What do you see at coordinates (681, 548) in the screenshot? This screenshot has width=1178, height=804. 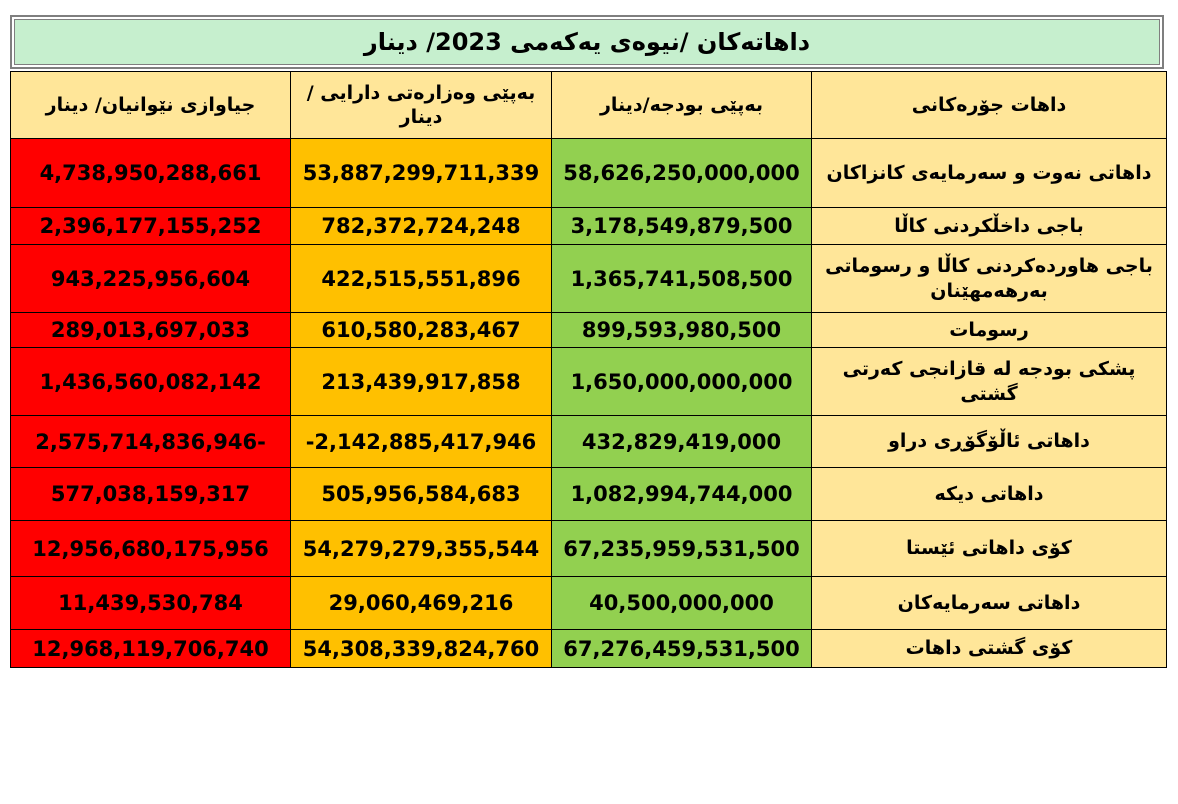 I see `budget-cell: 67,235,959,531,500` at bounding box center [681, 548].